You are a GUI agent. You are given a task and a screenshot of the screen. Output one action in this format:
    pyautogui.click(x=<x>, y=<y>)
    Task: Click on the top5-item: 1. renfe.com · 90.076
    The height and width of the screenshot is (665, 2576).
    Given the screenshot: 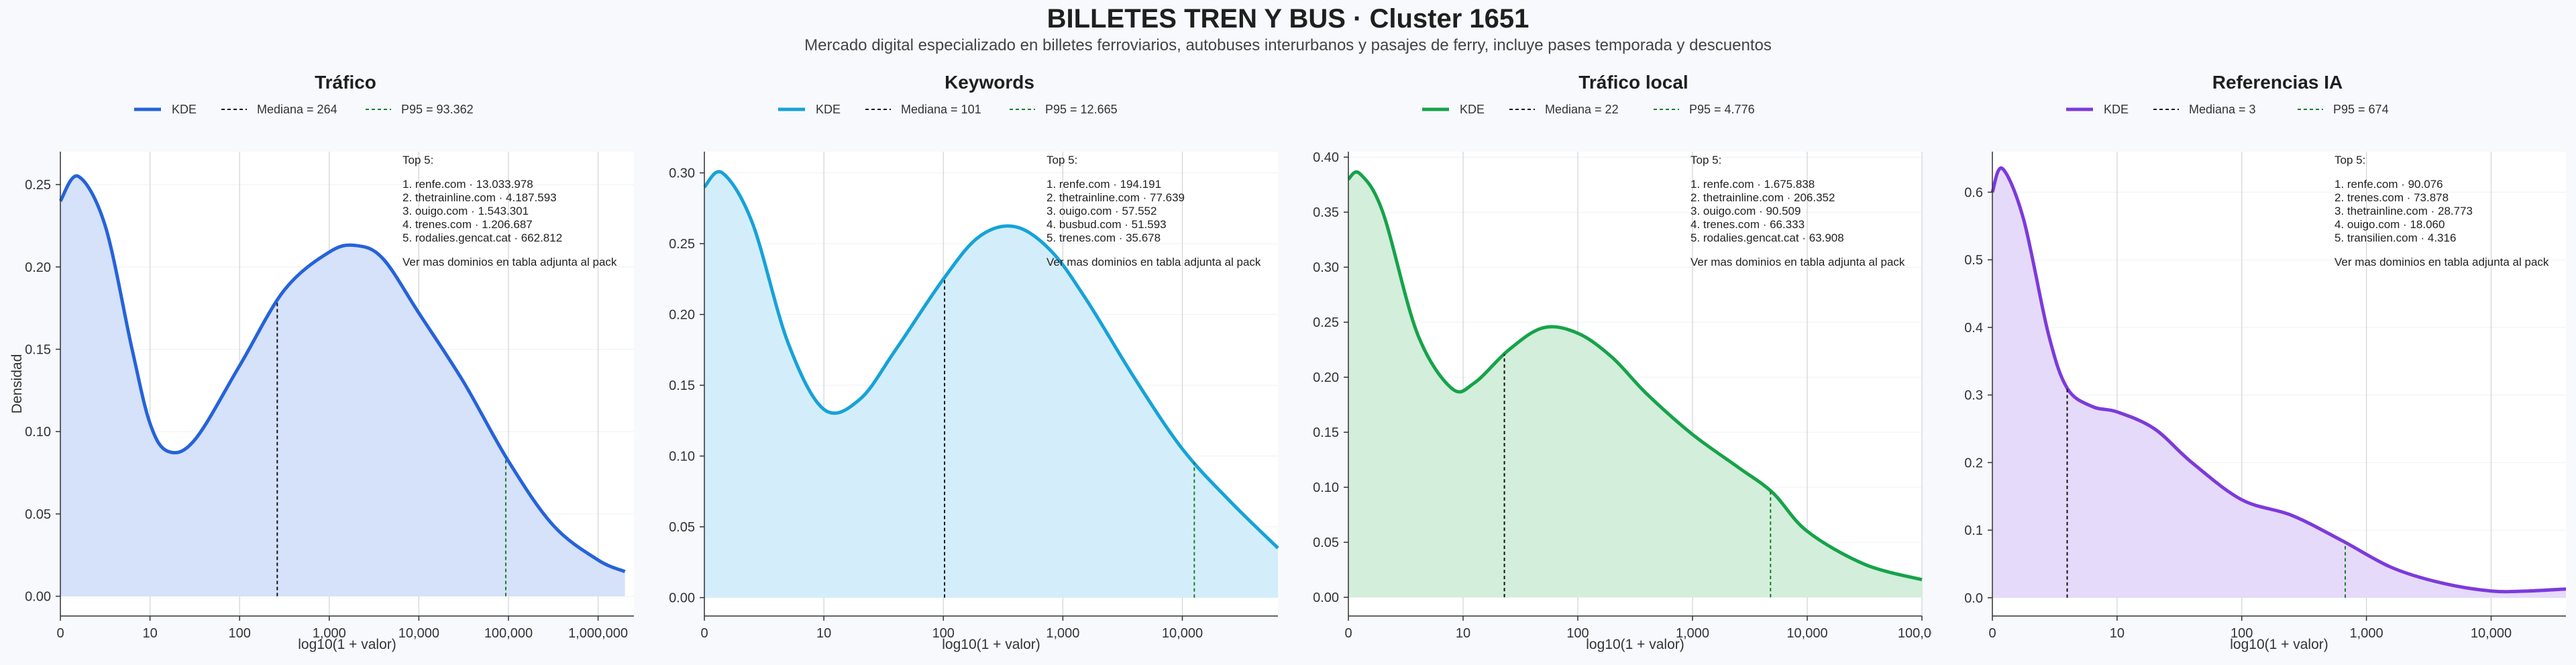 What is the action you would take?
    pyautogui.click(x=2388, y=184)
    